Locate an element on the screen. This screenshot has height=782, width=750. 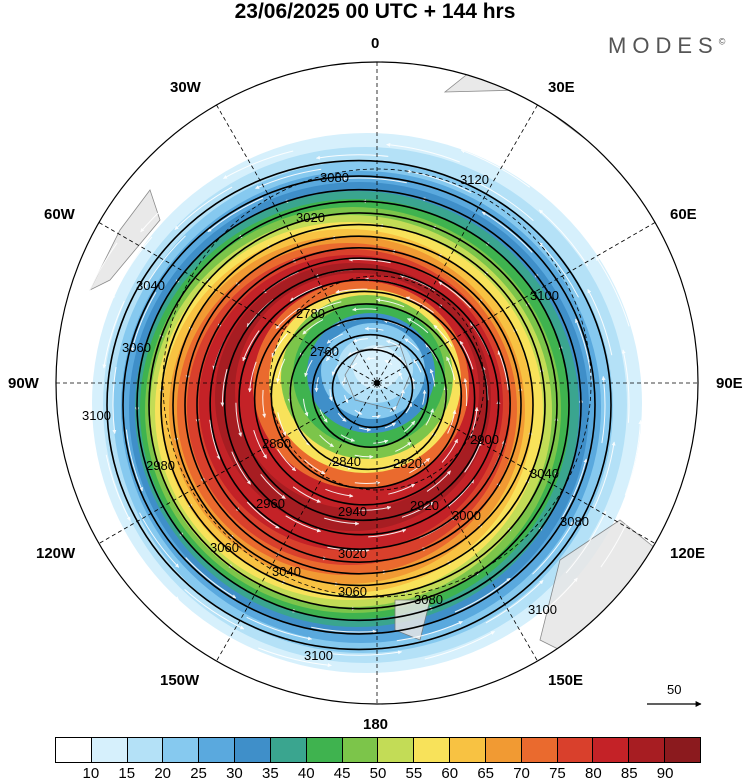
contour-label: 2820 is located at coordinates (407, 463).